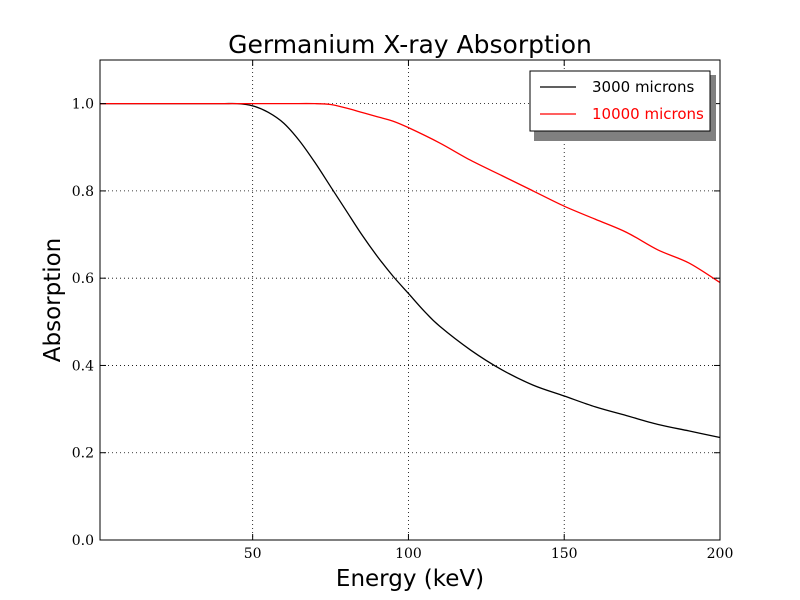 Image resolution: width=800 pixels, height=600 pixels. Describe the element at coordinates (53, 300) in the screenshot. I see `y-axis-label: Absorption` at that location.